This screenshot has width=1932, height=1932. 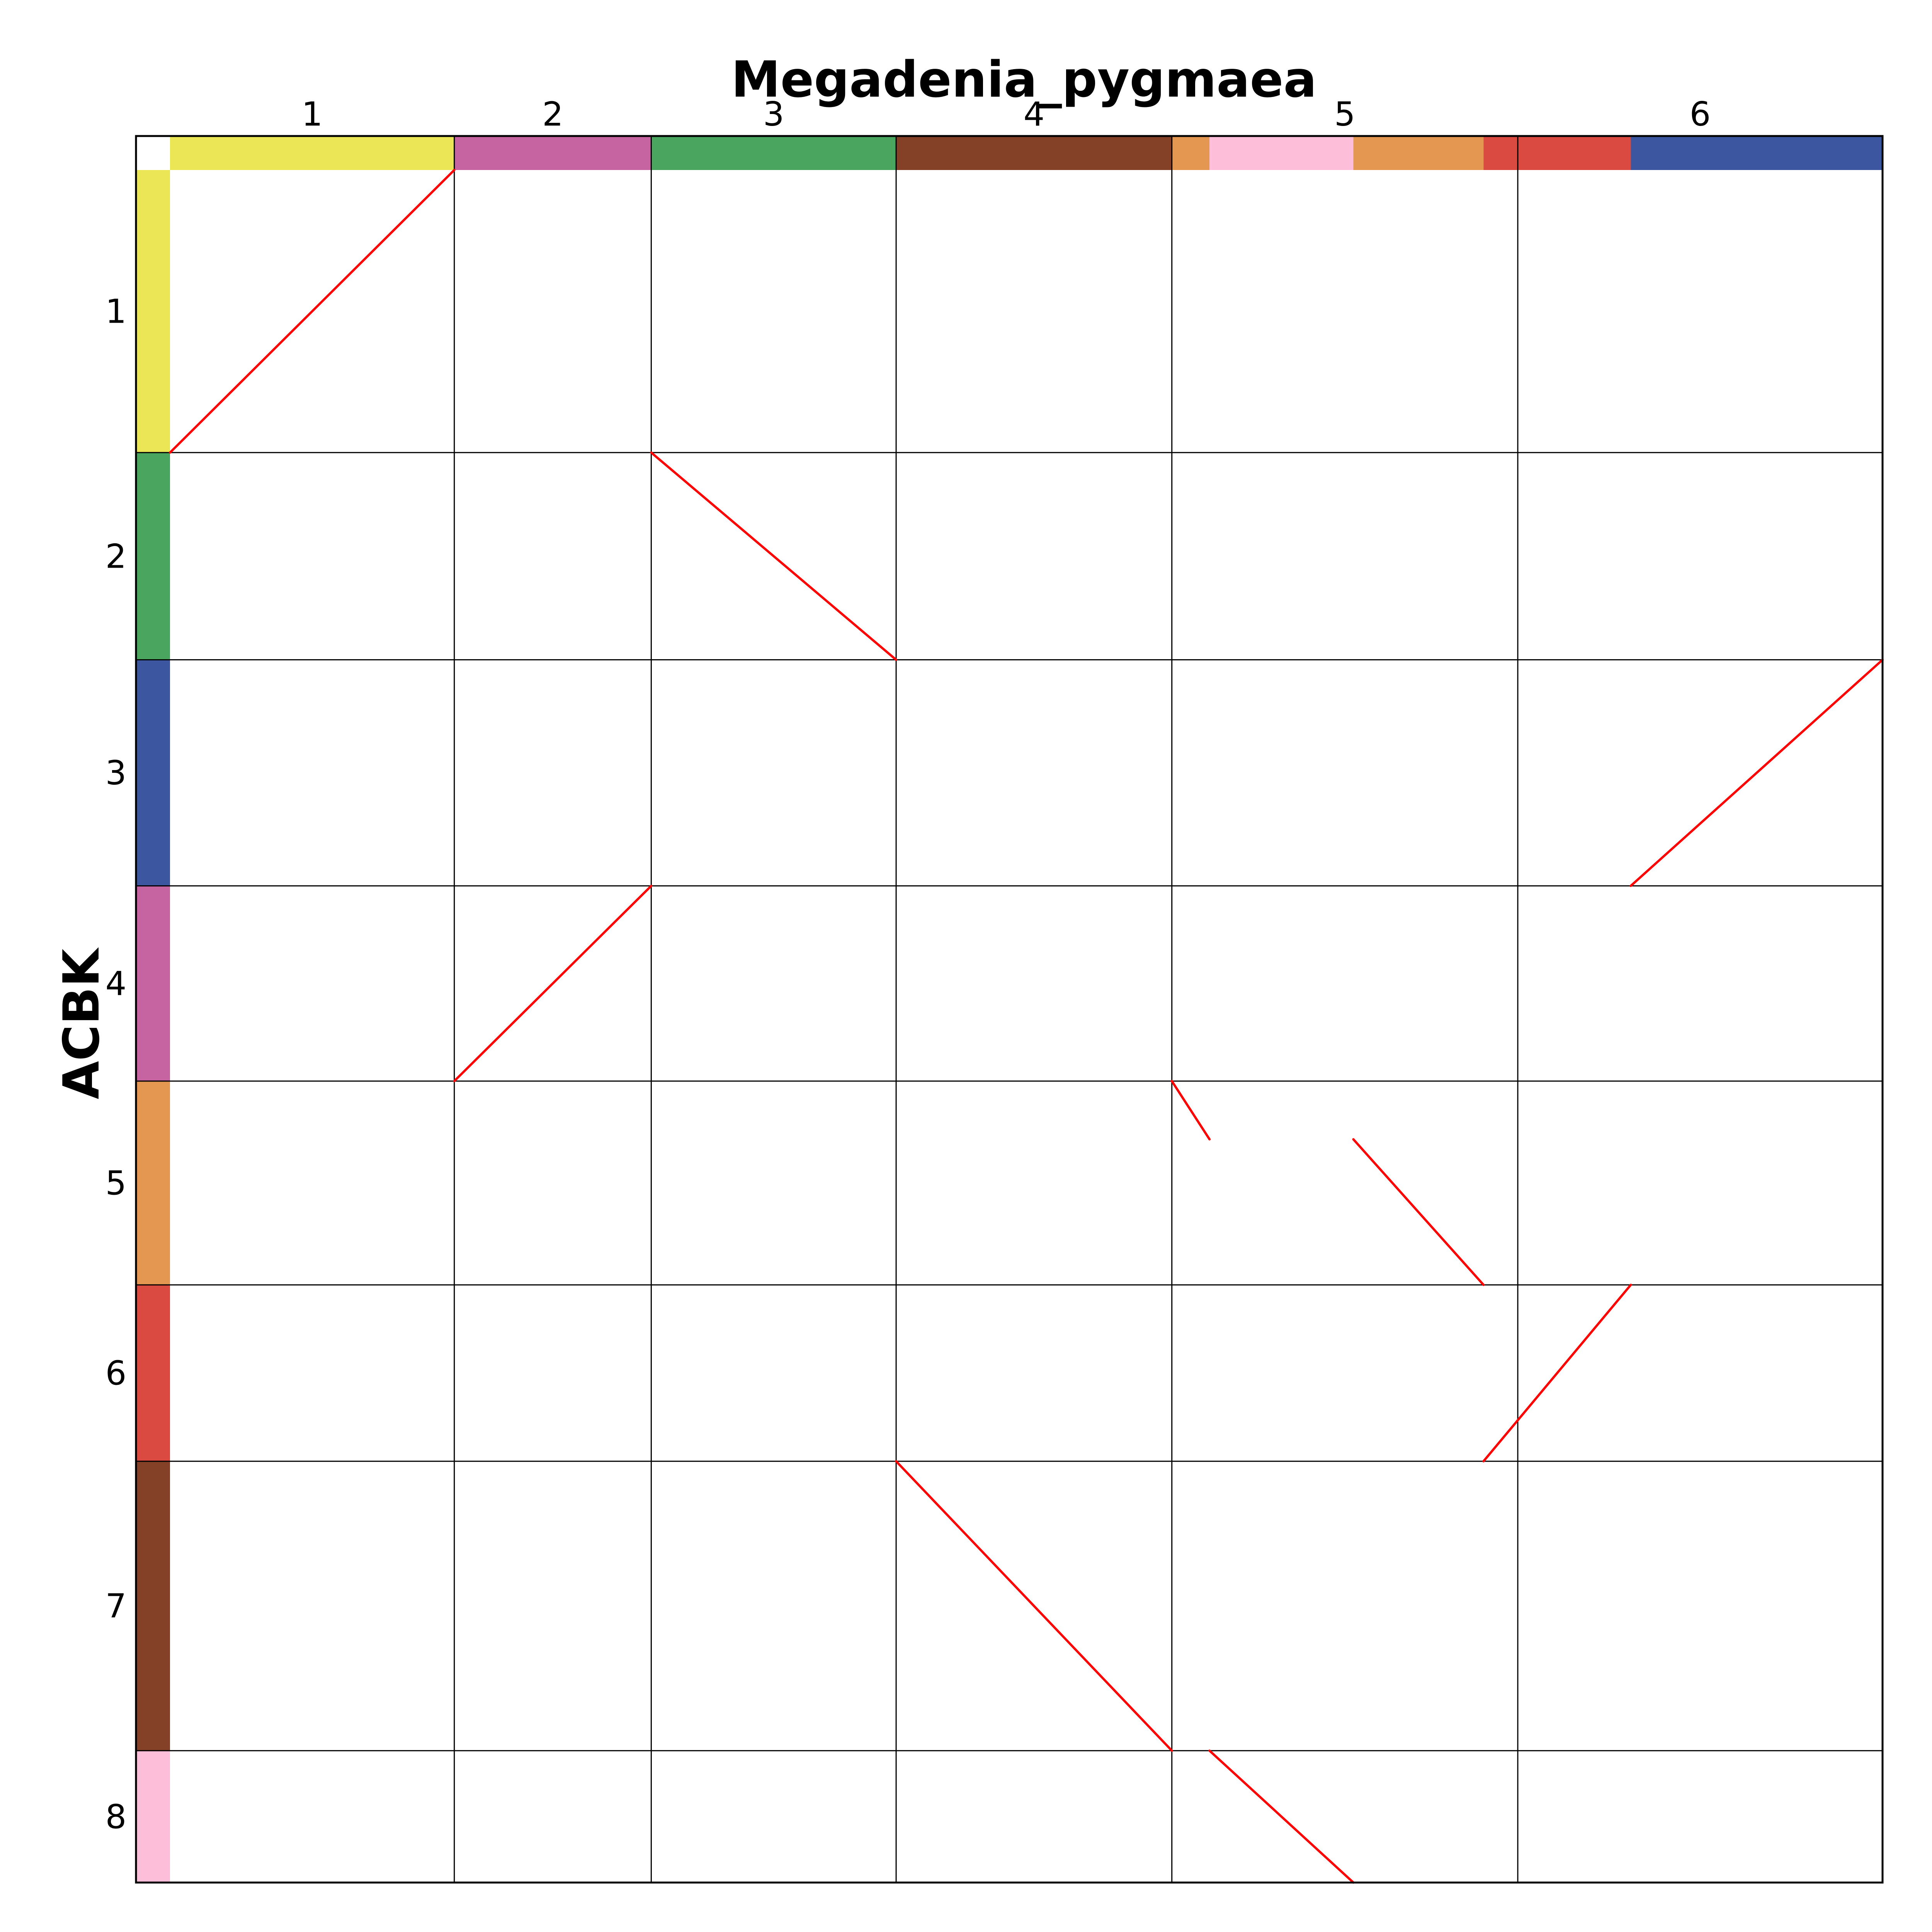 What do you see at coordinates (116, 773) in the screenshot?
I see `y-tick-label-3: 3` at bounding box center [116, 773].